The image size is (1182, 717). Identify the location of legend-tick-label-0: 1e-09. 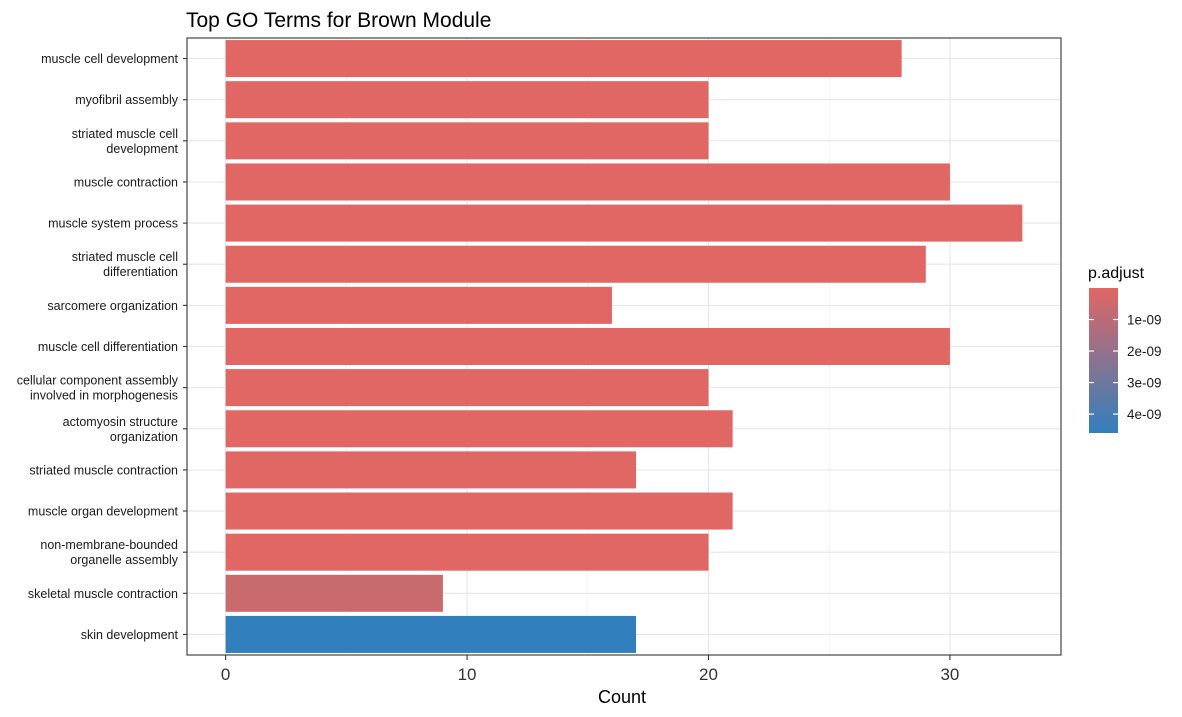
(1144, 320).